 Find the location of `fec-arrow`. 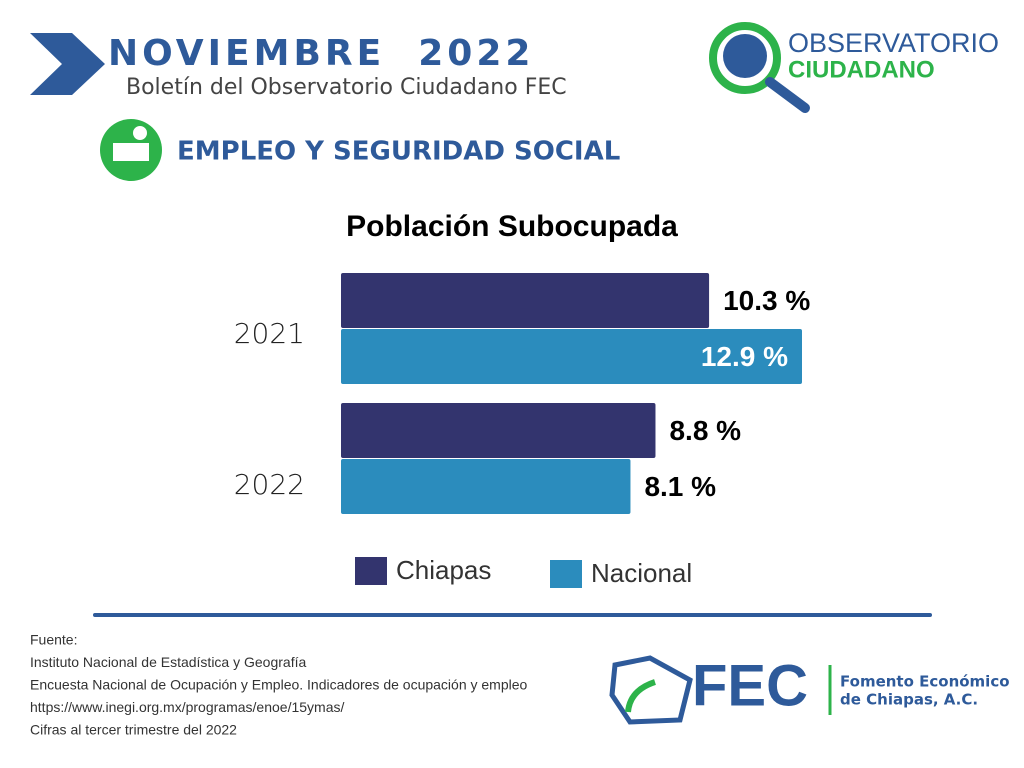

fec-arrow is located at coordinates (641, 696).